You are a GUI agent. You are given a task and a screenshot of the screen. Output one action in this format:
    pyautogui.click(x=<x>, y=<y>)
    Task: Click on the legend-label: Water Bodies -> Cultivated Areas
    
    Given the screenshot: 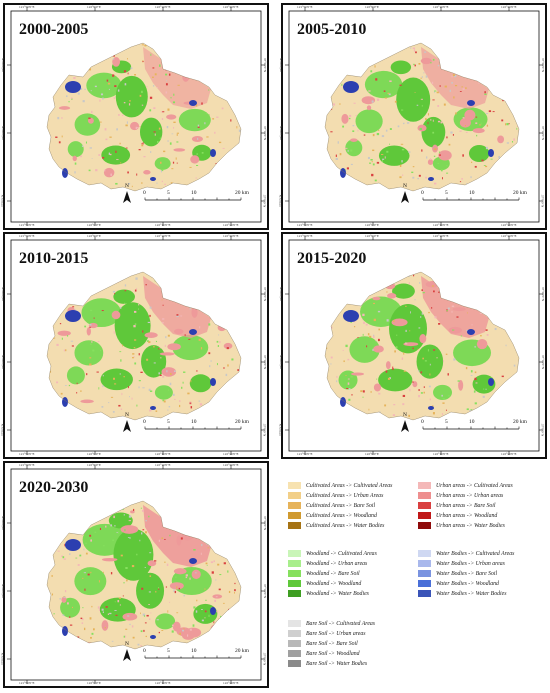 What is the action you would take?
    pyautogui.click(x=475, y=553)
    